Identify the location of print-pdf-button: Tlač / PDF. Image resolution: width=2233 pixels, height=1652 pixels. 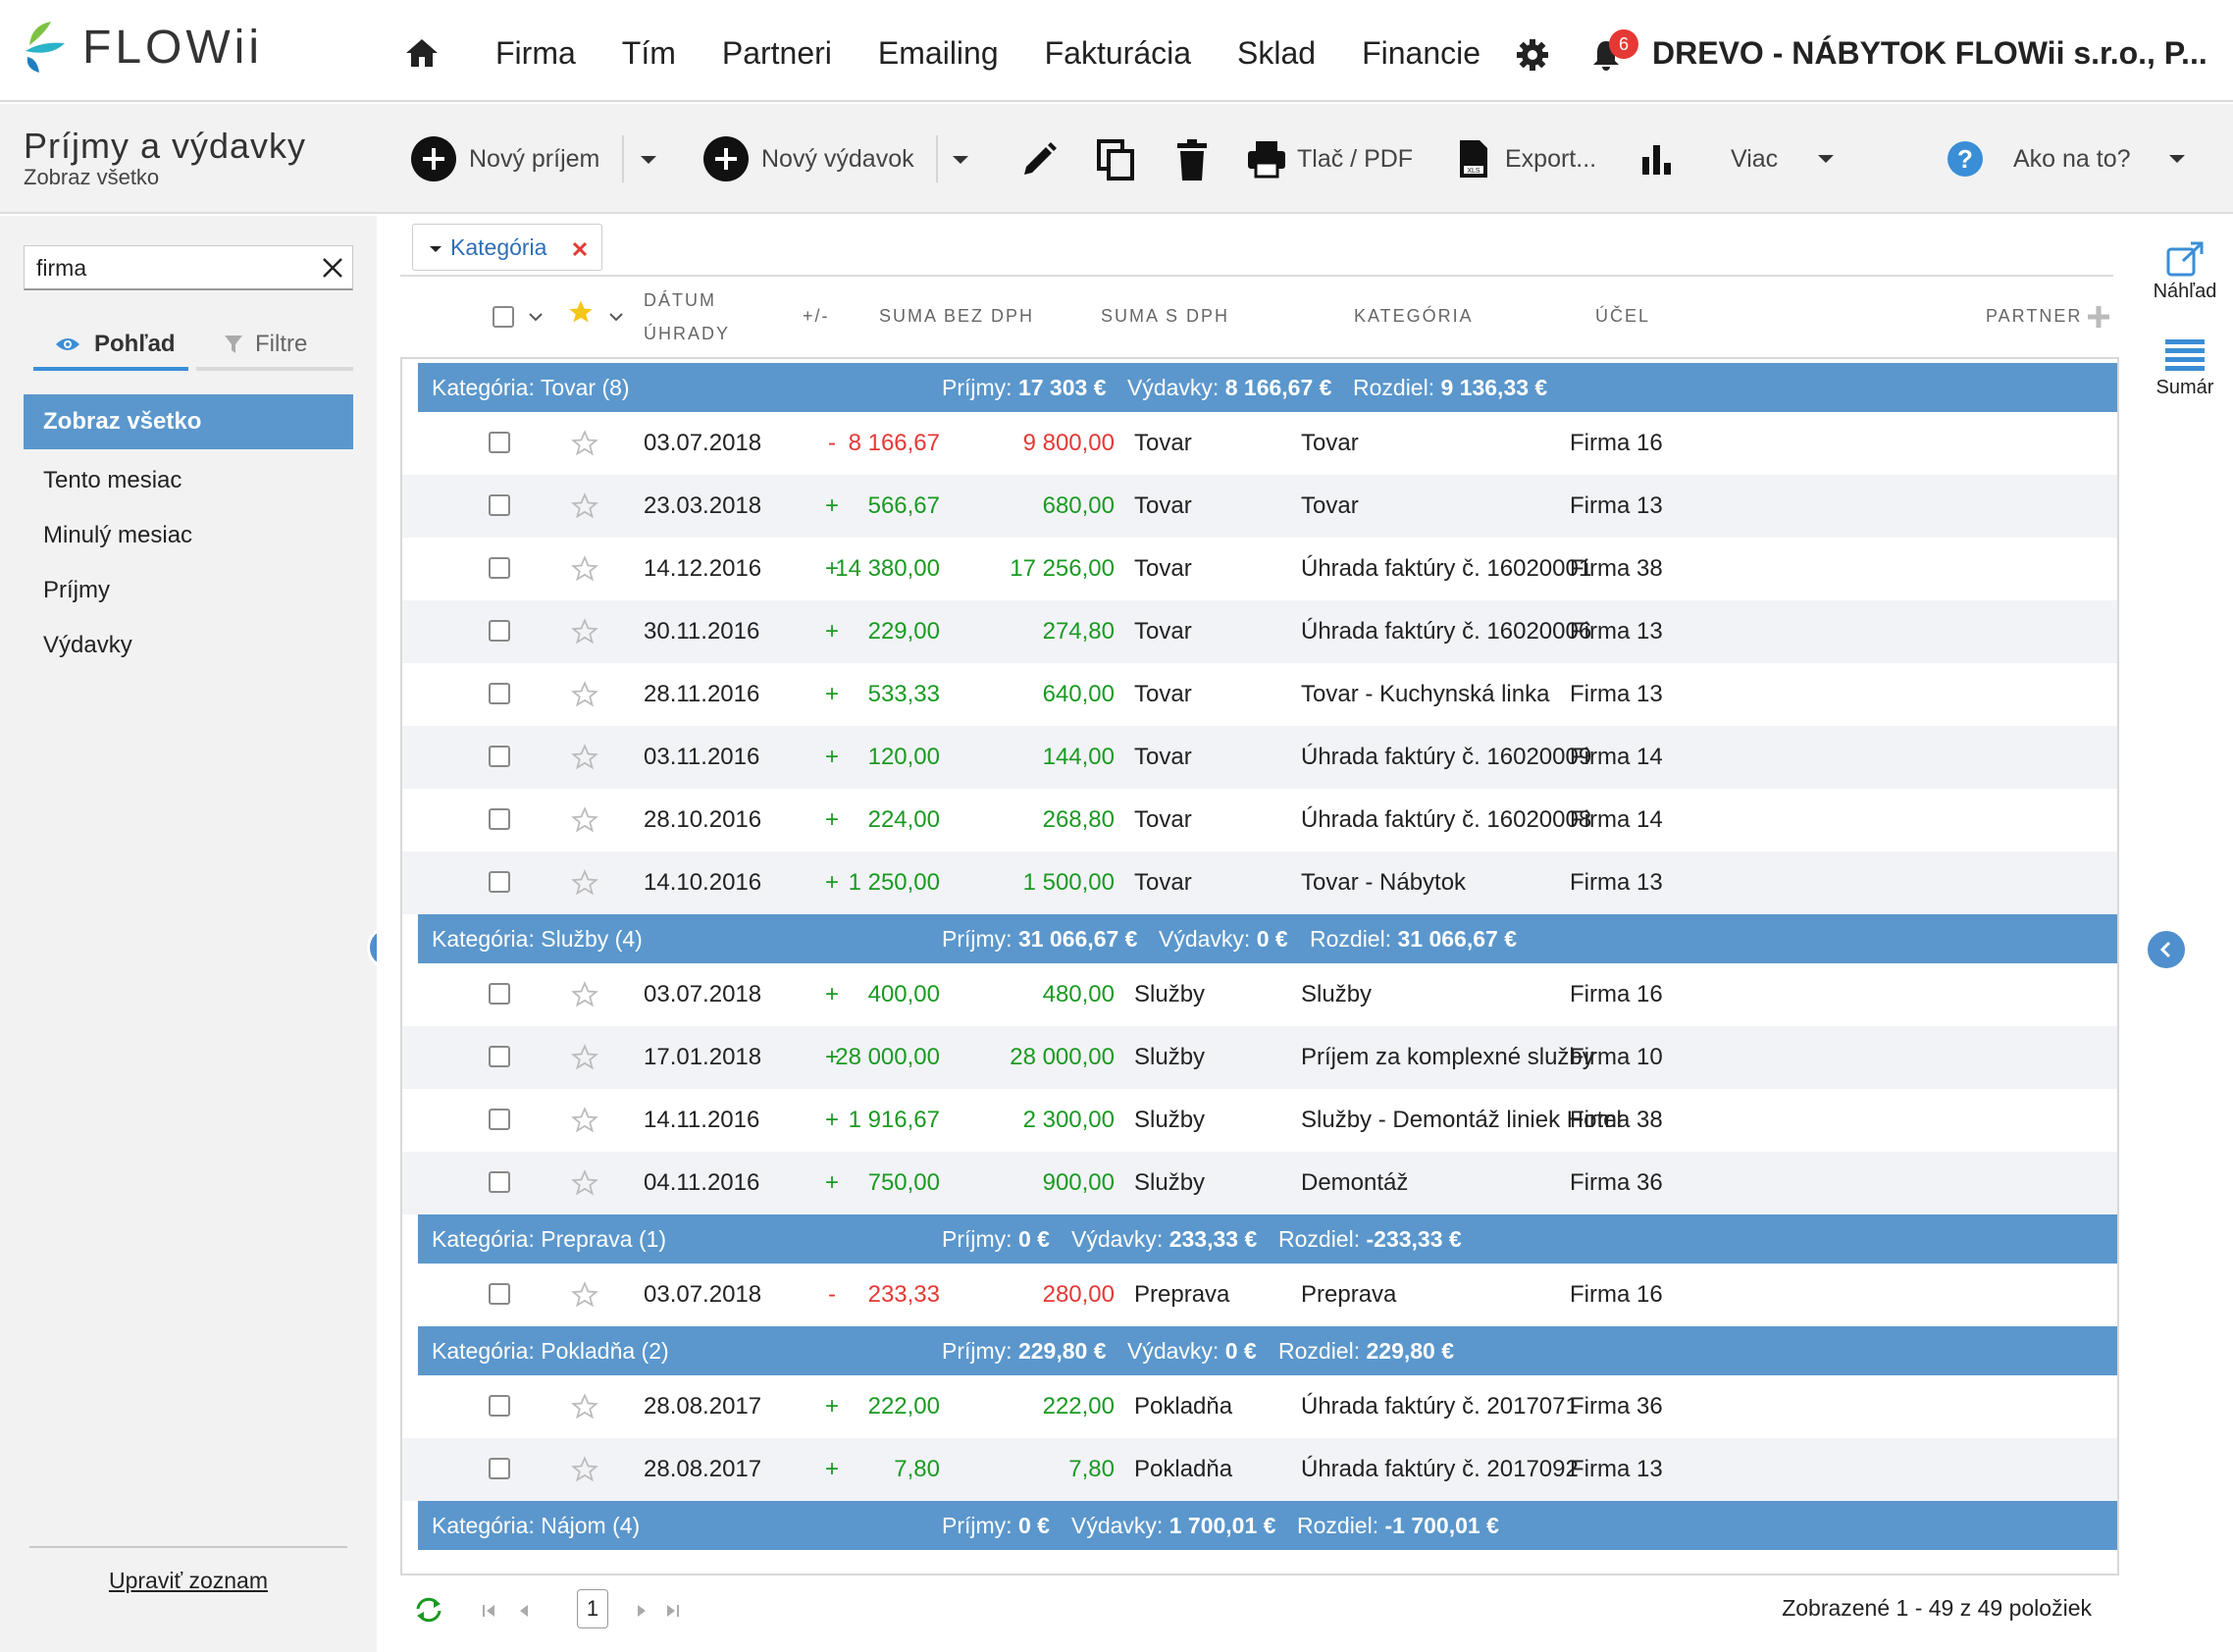
(1329, 159).